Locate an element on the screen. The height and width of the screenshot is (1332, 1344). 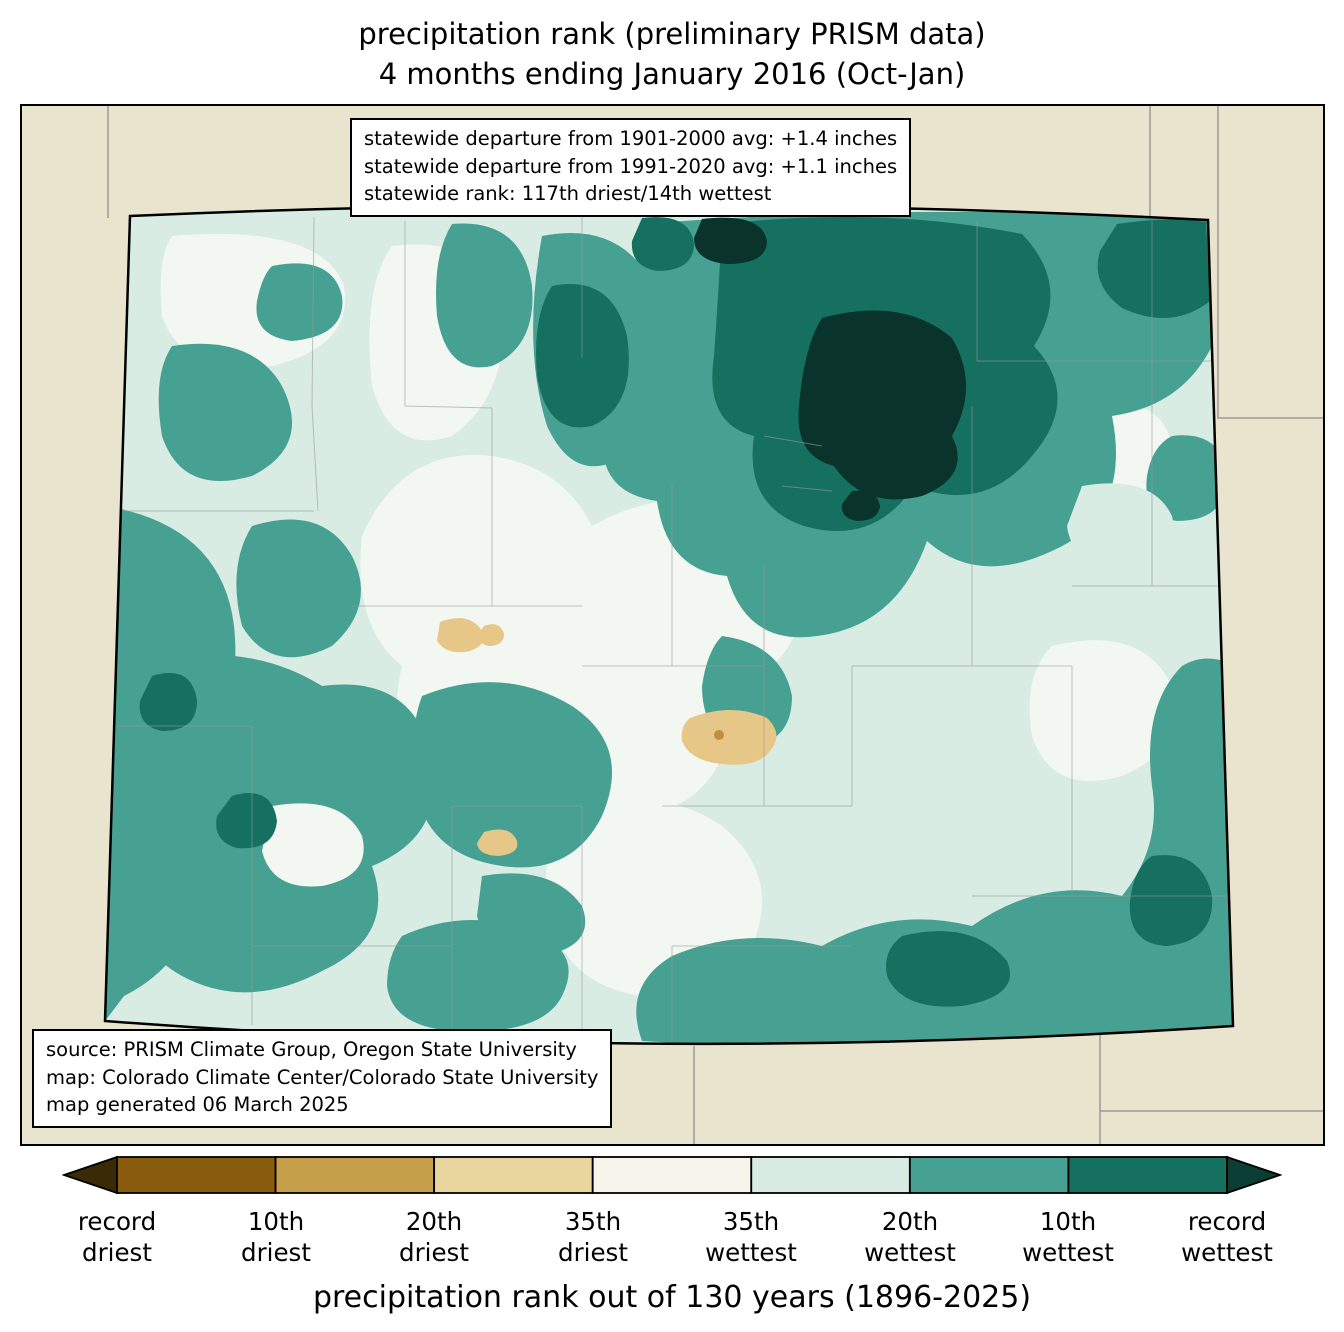
colorbar-label-35th-driest: 35th driest is located at coordinates (593, 1237).